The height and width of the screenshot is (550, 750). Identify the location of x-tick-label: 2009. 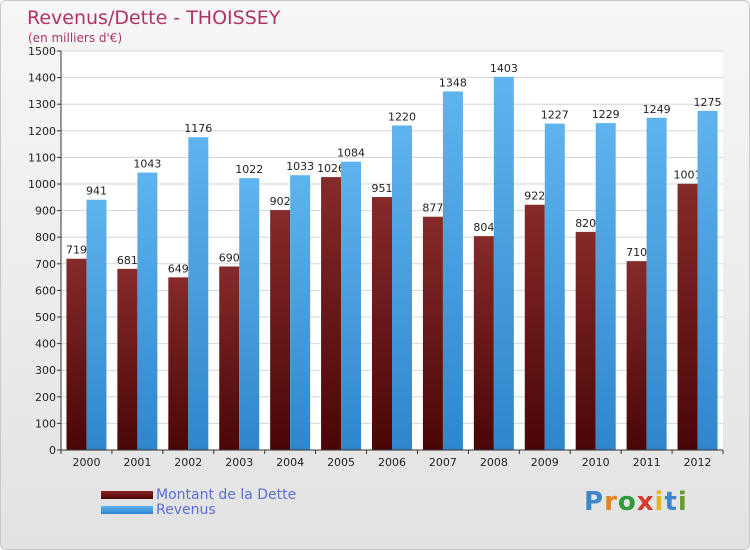
(545, 462).